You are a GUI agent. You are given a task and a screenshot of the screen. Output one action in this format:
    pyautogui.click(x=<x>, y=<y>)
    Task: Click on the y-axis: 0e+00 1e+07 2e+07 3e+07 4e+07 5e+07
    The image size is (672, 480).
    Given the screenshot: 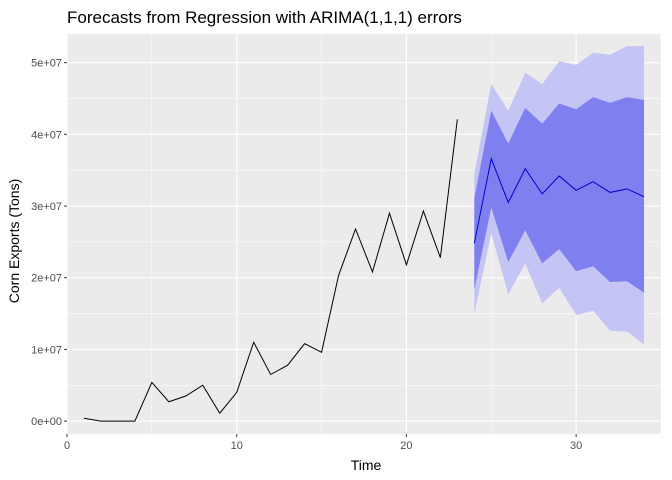 What is the action you would take?
    pyautogui.click(x=49, y=243)
    